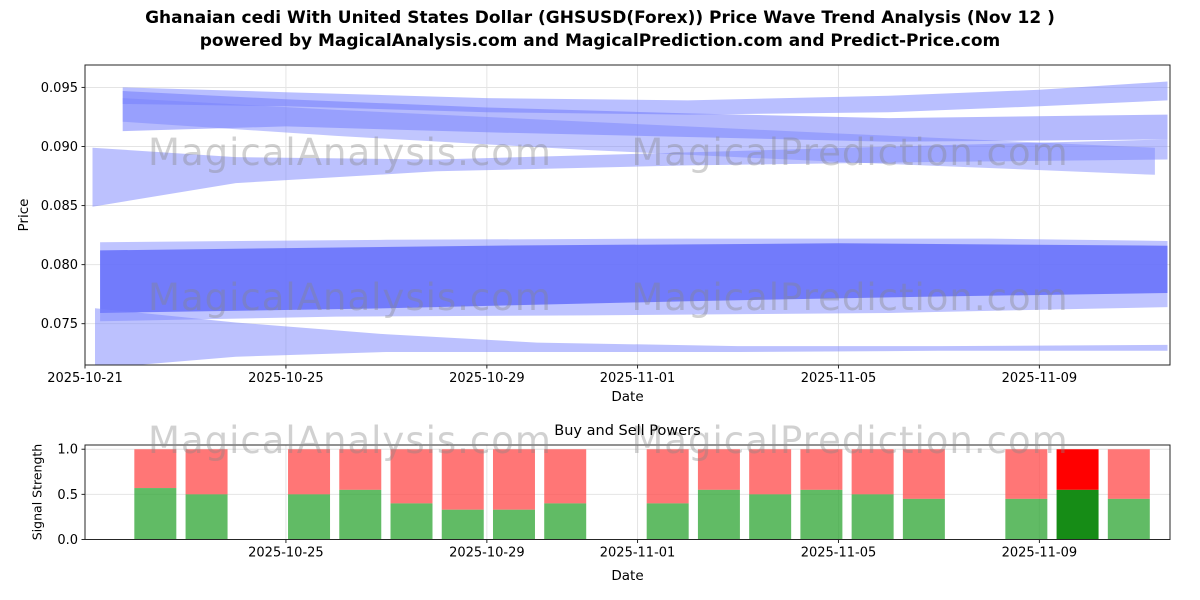 This screenshot has width=1200, height=600. What do you see at coordinates (59, 88) in the screenshot?
I see `y-tick-label: 0.095` at bounding box center [59, 88].